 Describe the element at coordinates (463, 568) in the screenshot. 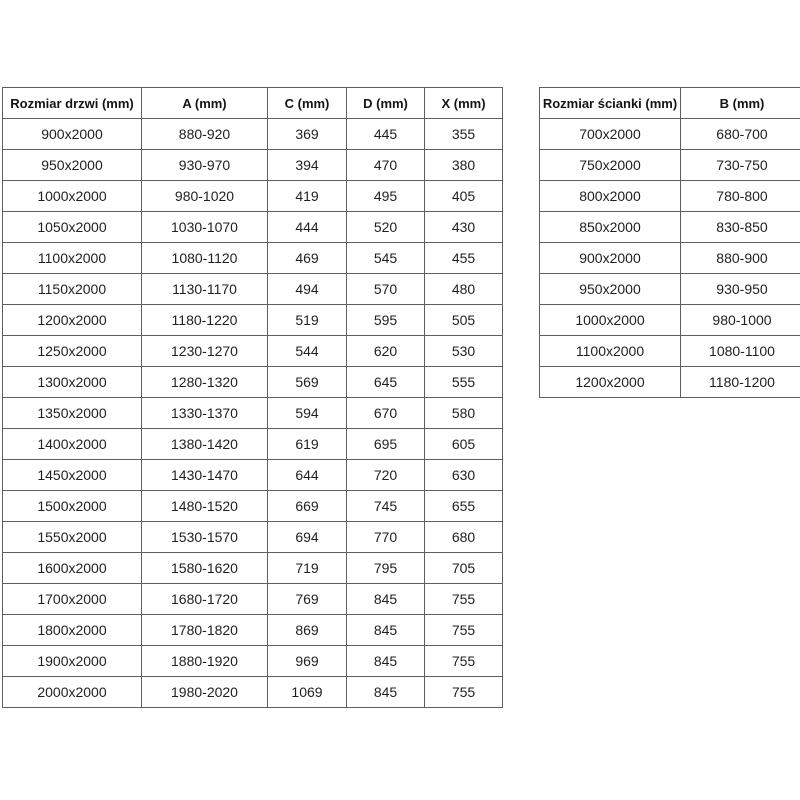

I see `table-cell: 705` at that location.